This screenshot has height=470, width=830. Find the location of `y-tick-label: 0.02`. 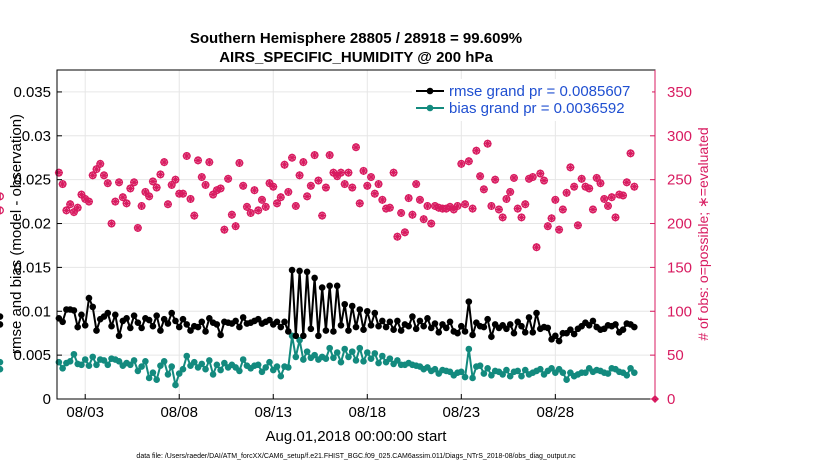

y-tick-label: 0.02 is located at coordinates (36, 224).